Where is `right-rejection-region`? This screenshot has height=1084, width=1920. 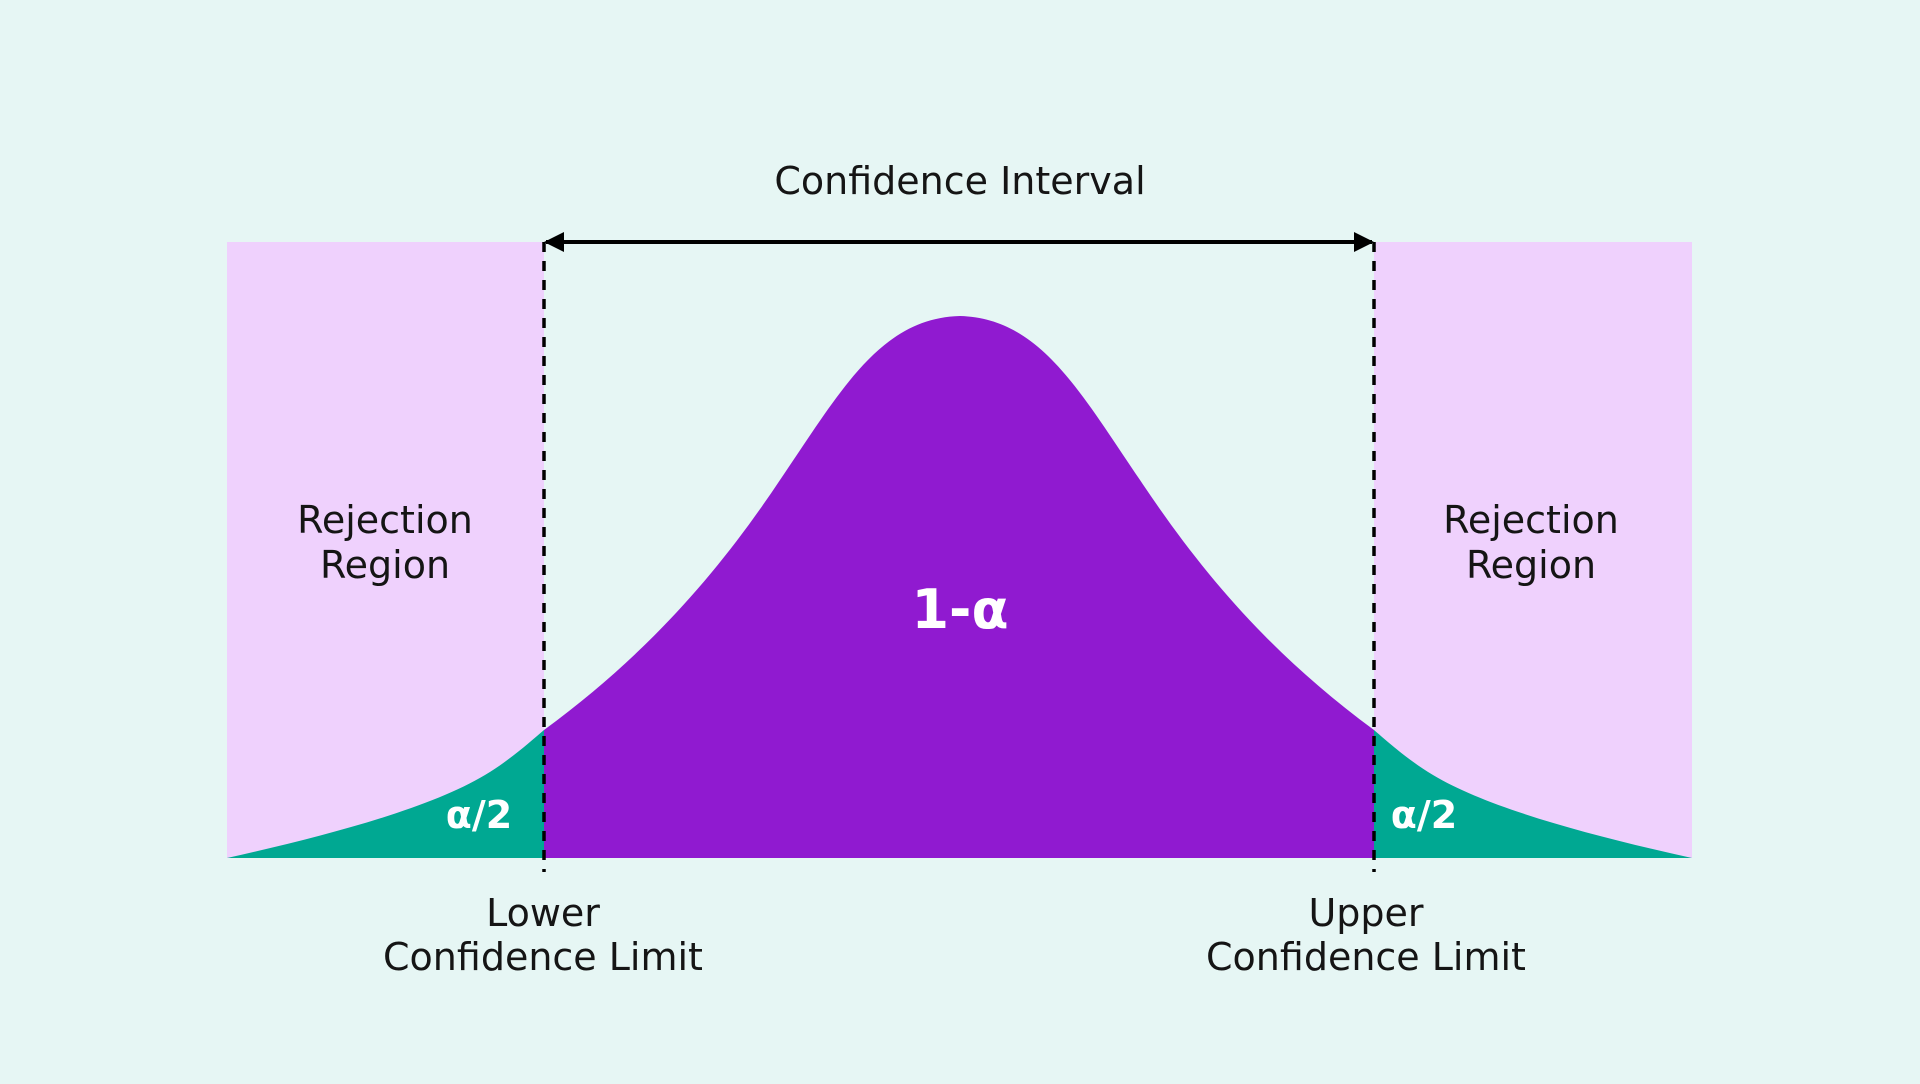 right-rejection-region is located at coordinates (1533, 550).